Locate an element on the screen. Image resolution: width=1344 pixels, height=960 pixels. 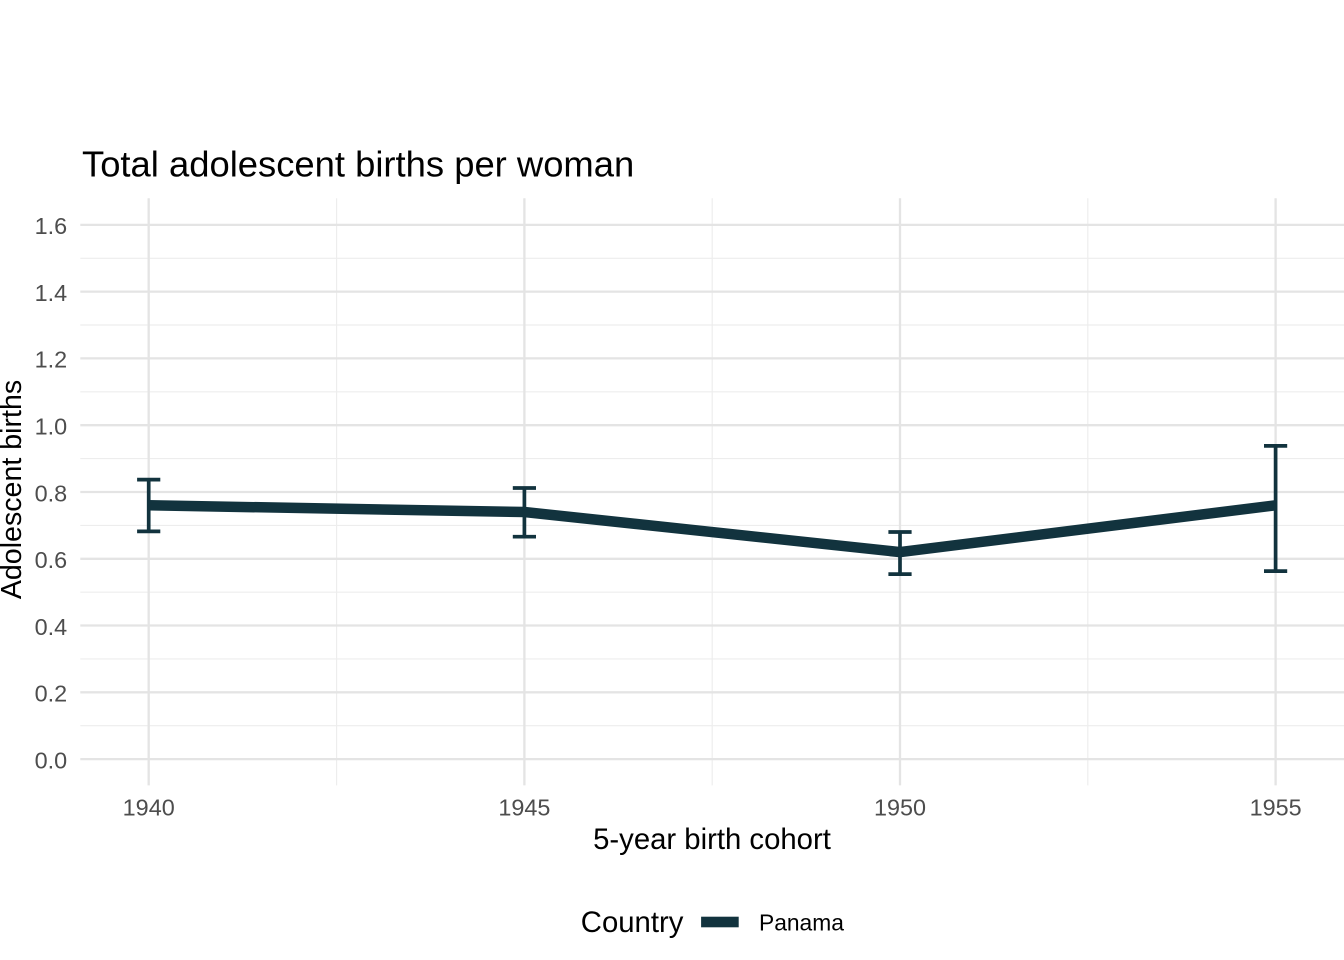
svg-text: Country is located at coordinates (632, 922).